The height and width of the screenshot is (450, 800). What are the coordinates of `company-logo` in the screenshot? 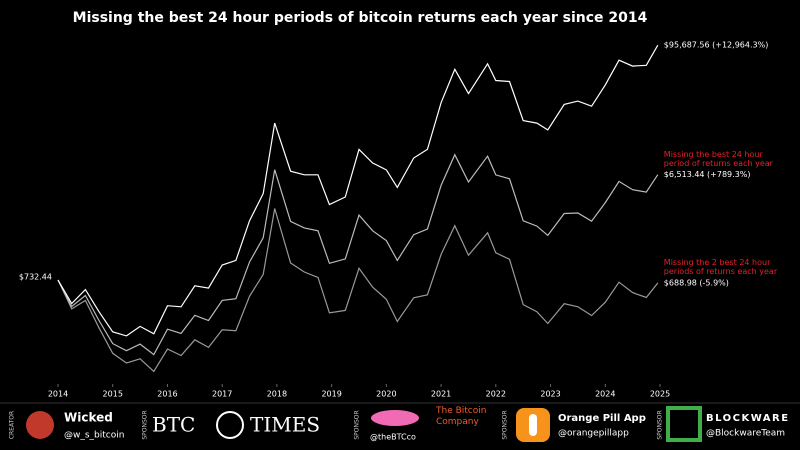 It's located at (395, 418).